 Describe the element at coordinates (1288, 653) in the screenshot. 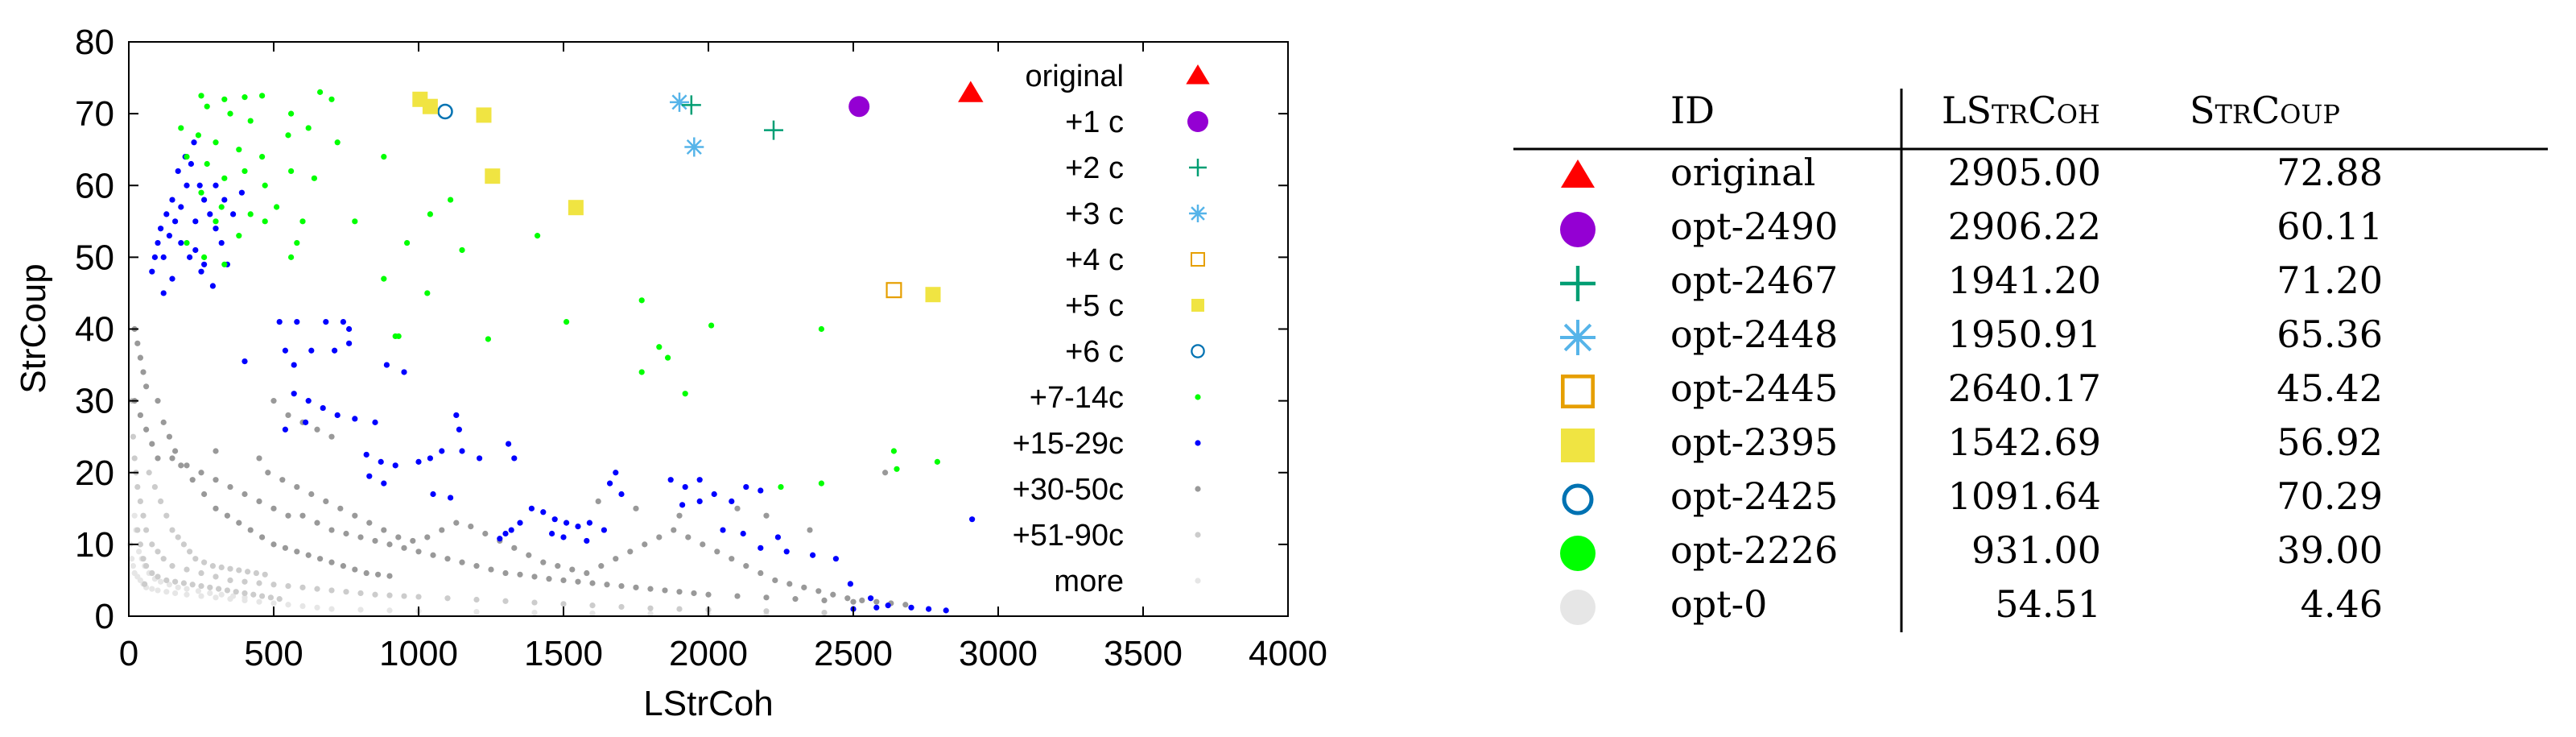

I see `x-tick-label: 4000` at that location.